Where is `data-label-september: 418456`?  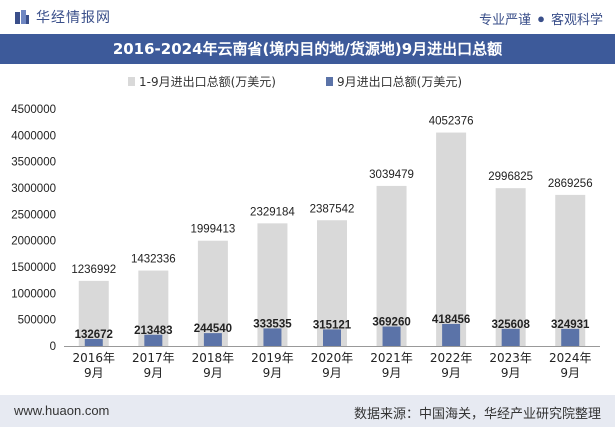 data-label-september: 418456 is located at coordinates (451, 320).